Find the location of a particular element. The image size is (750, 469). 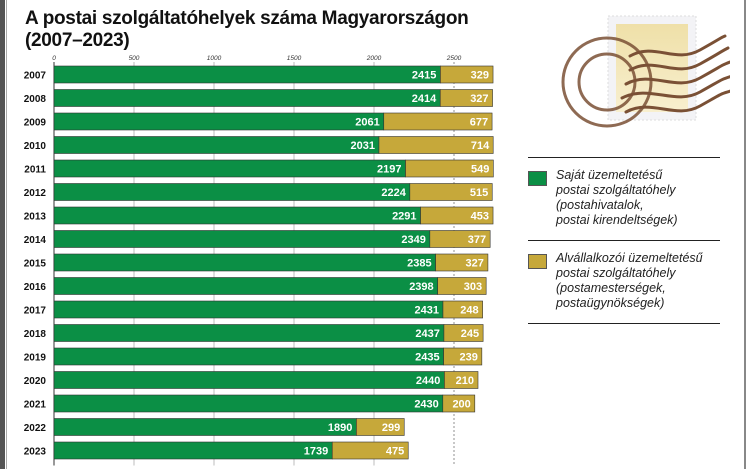

x-tick-label: 2500 is located at coordinates (454, 58).